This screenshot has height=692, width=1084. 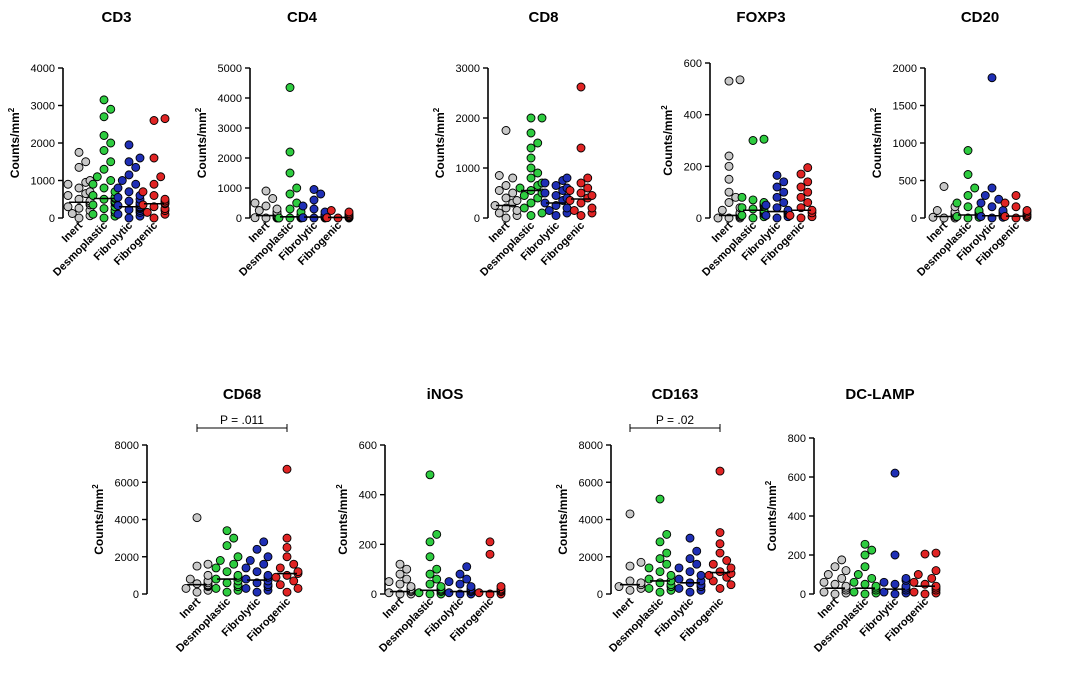 I want to click on y-tick-label: 200, so click(x=693, y=167).